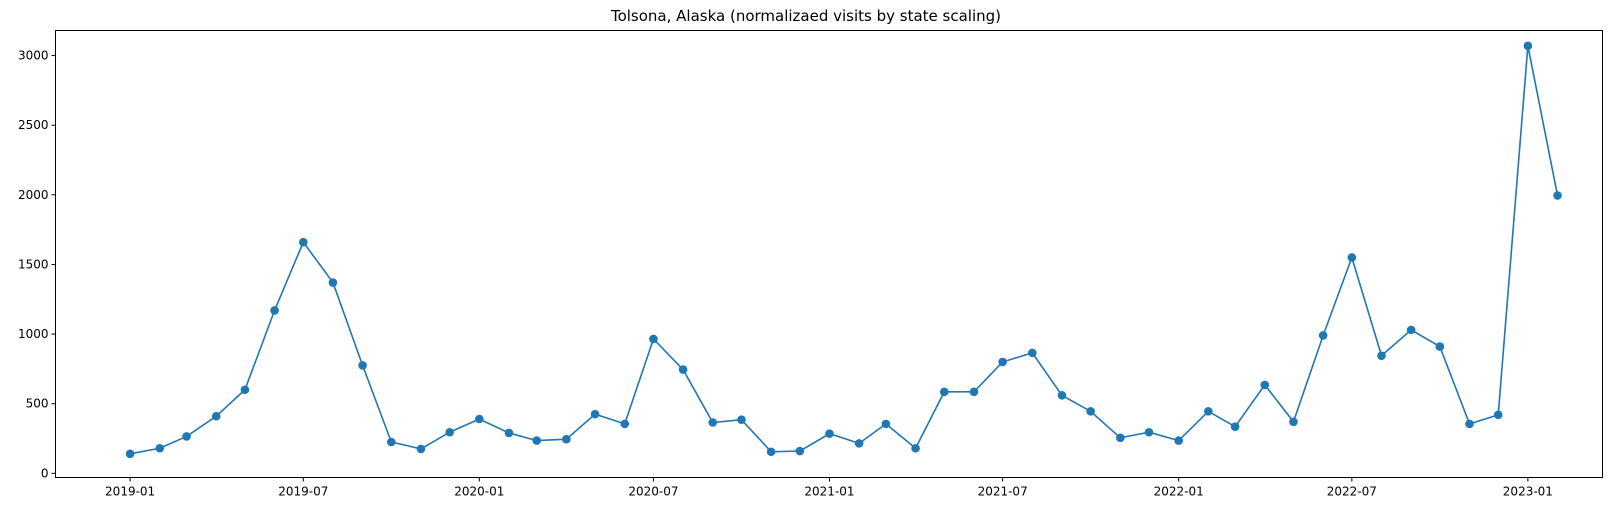 The image size is (1615, 526). Describe the element at coordinates (45, 473) in the screenshot. I see `y-tick-label: 0` at that location.